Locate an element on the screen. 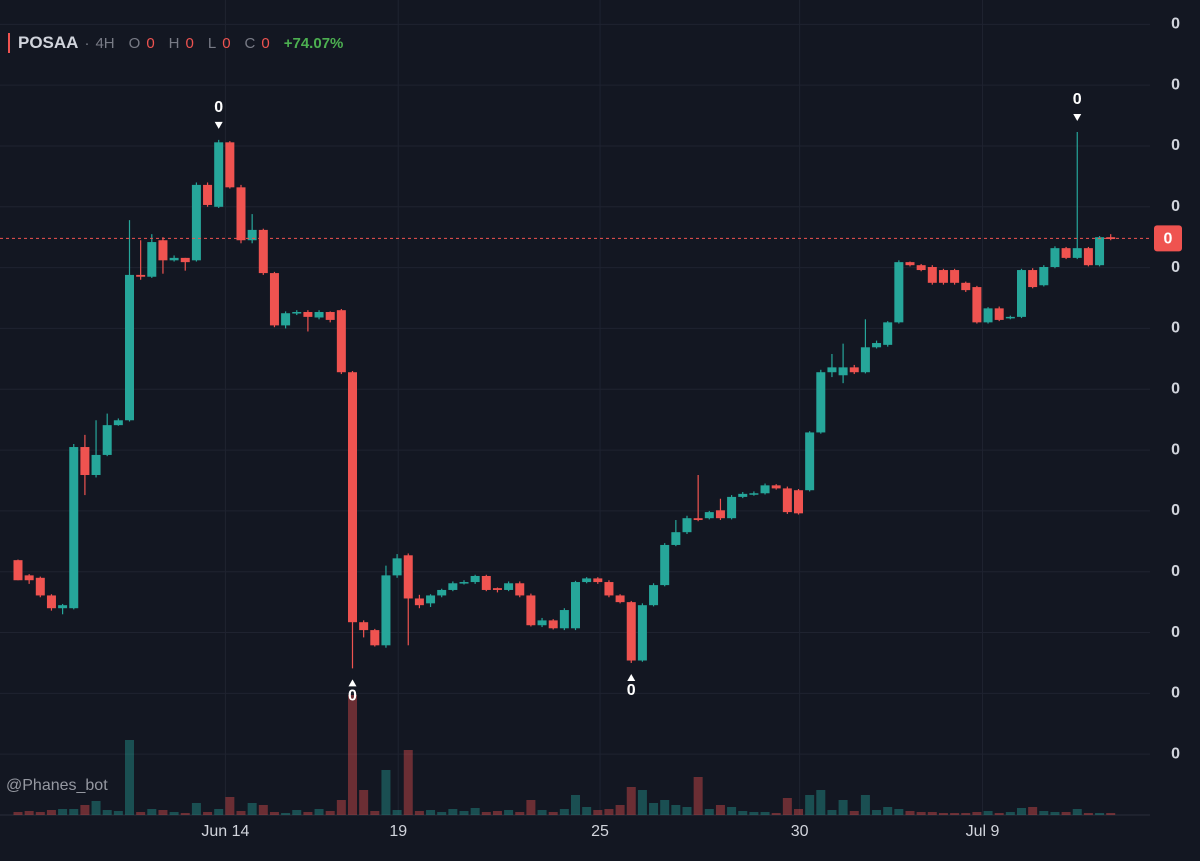 The image size is (1200, 861). c-label: C is located at coordinates (250, 43).